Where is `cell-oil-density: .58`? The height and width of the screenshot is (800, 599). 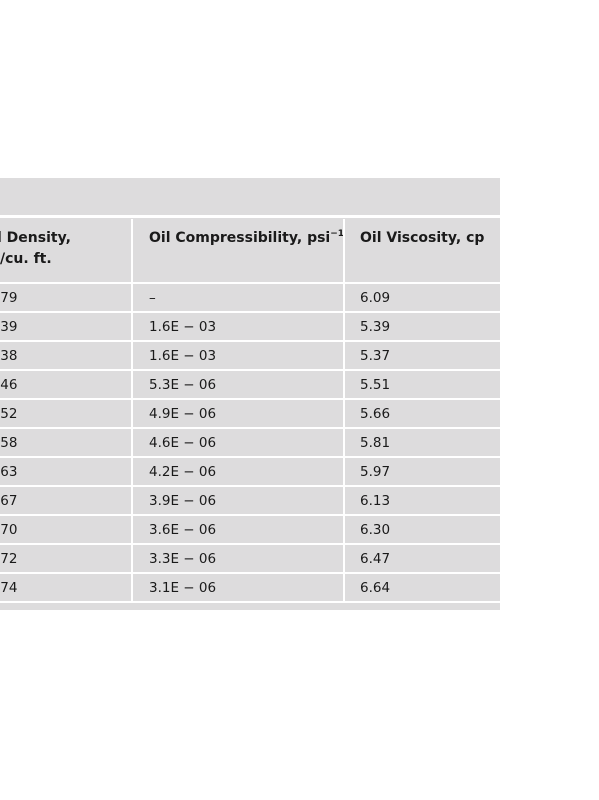 cell-oil-density: .58 is located at coordinates (66, 443).